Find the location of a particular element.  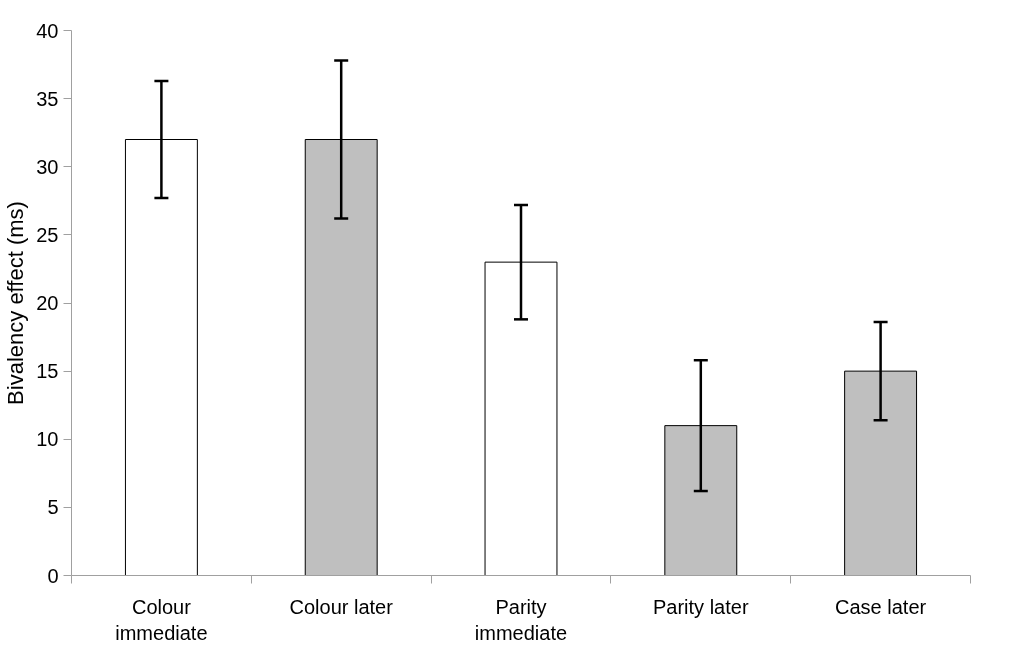

y-tick-label: 0 is located at coordinates (53, 575).